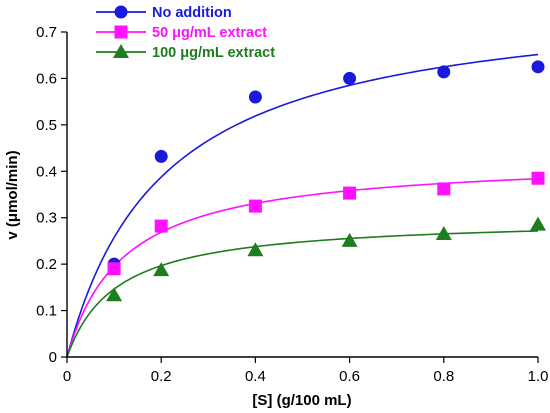 The image size is (550, 413). What do you see at coordinates (46, 311) in the screenshot?
I see `y-tick-label: 0.1` at bounding box center [46, 311].